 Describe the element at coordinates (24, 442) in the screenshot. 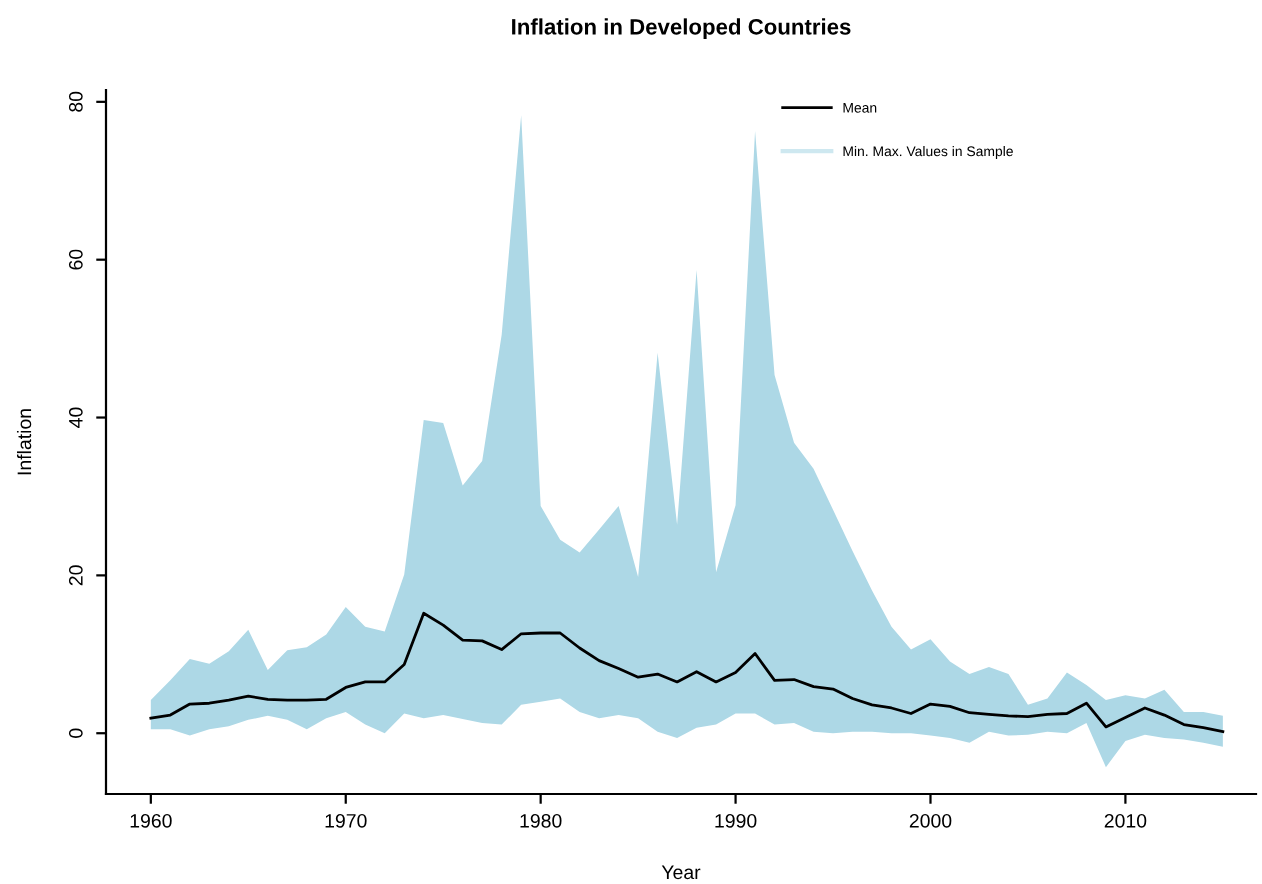

I see `y-axis-title: Inflation` at that location.